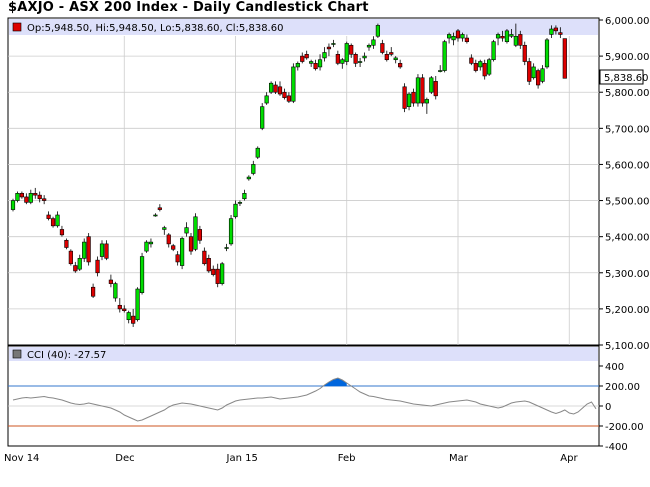 This screenshot has width=650, height=487. Describe the element at coordinates (66, 355) in the screenshot. I see `cci-legend-text: CCI (40): -27.57` at that location.